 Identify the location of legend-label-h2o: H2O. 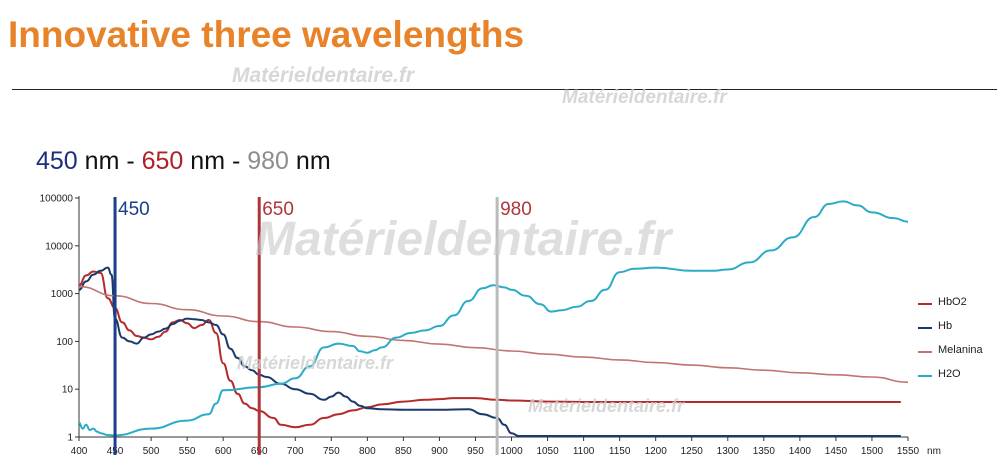
(949, 374).